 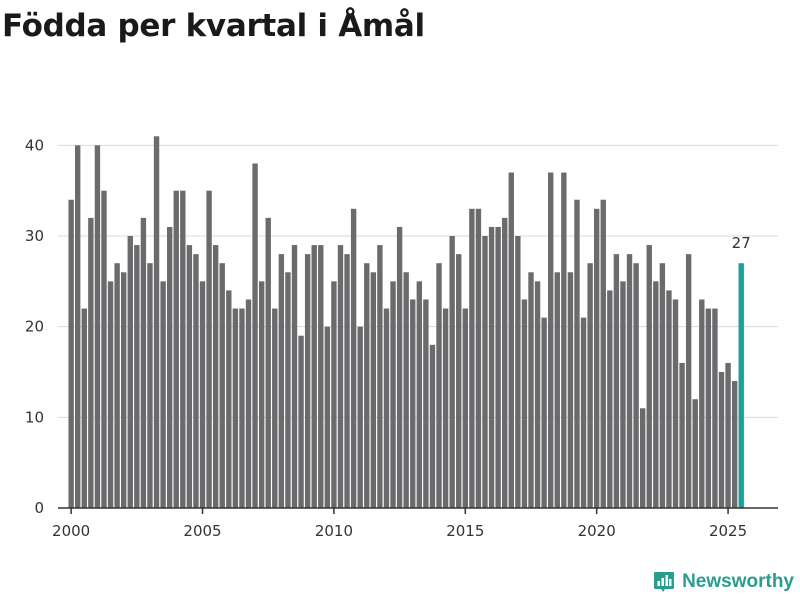 I want to click on latest-value-label: 27, so click(x=741, y=243).